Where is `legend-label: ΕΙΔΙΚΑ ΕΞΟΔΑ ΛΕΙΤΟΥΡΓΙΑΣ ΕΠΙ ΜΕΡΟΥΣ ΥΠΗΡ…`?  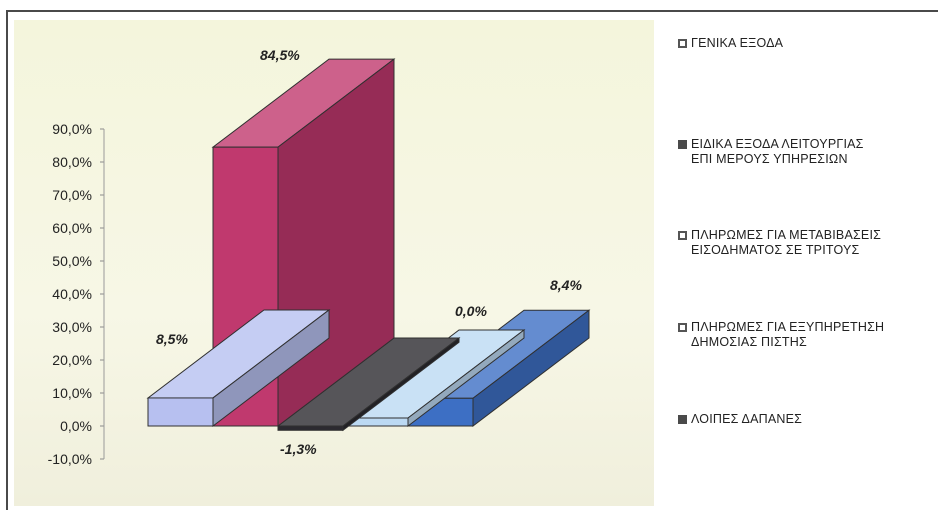 legend-label: ΕΙΔΙΚΑ ΕΞΟΔΑ ΛΕΙΤΟΥΡΓΙΑΣ ΕΠΙ ΜΕΡΟΥΣ ΥΠΗΡ… is located at coordinates (777, 151).